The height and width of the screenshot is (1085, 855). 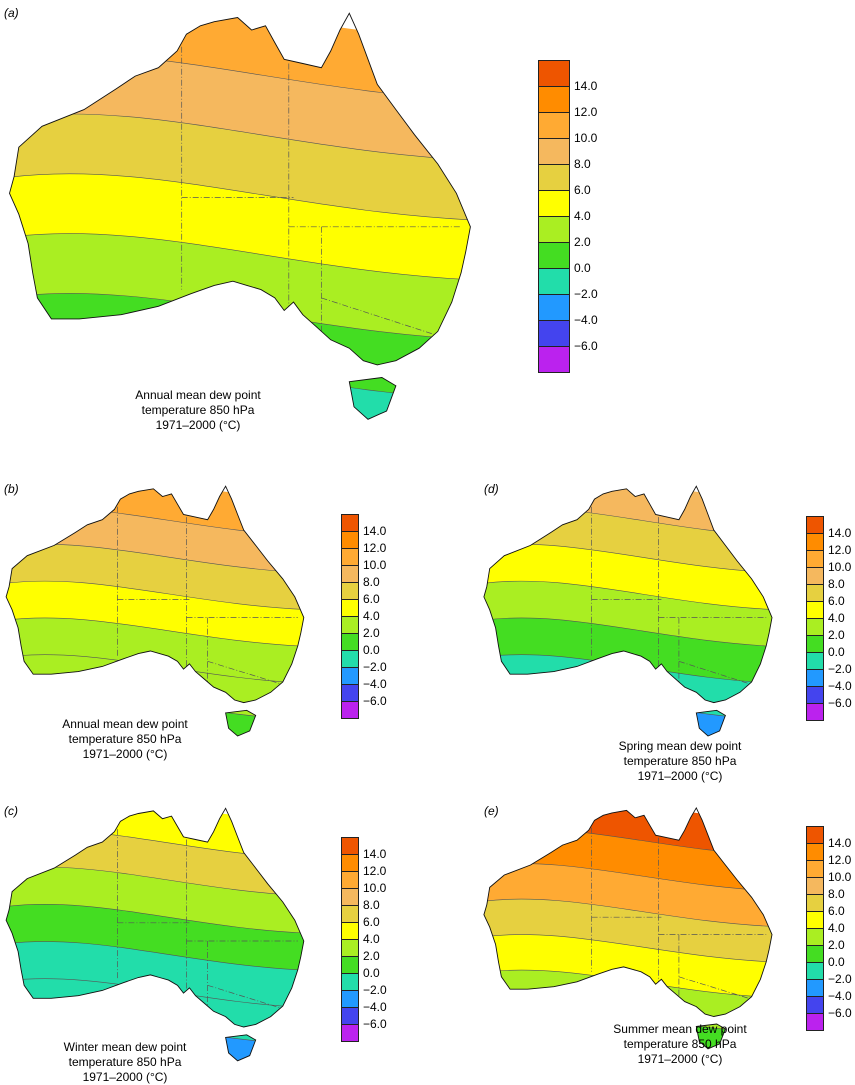 I want to click on panel-label-c: (c), so click(x=11, y=811).